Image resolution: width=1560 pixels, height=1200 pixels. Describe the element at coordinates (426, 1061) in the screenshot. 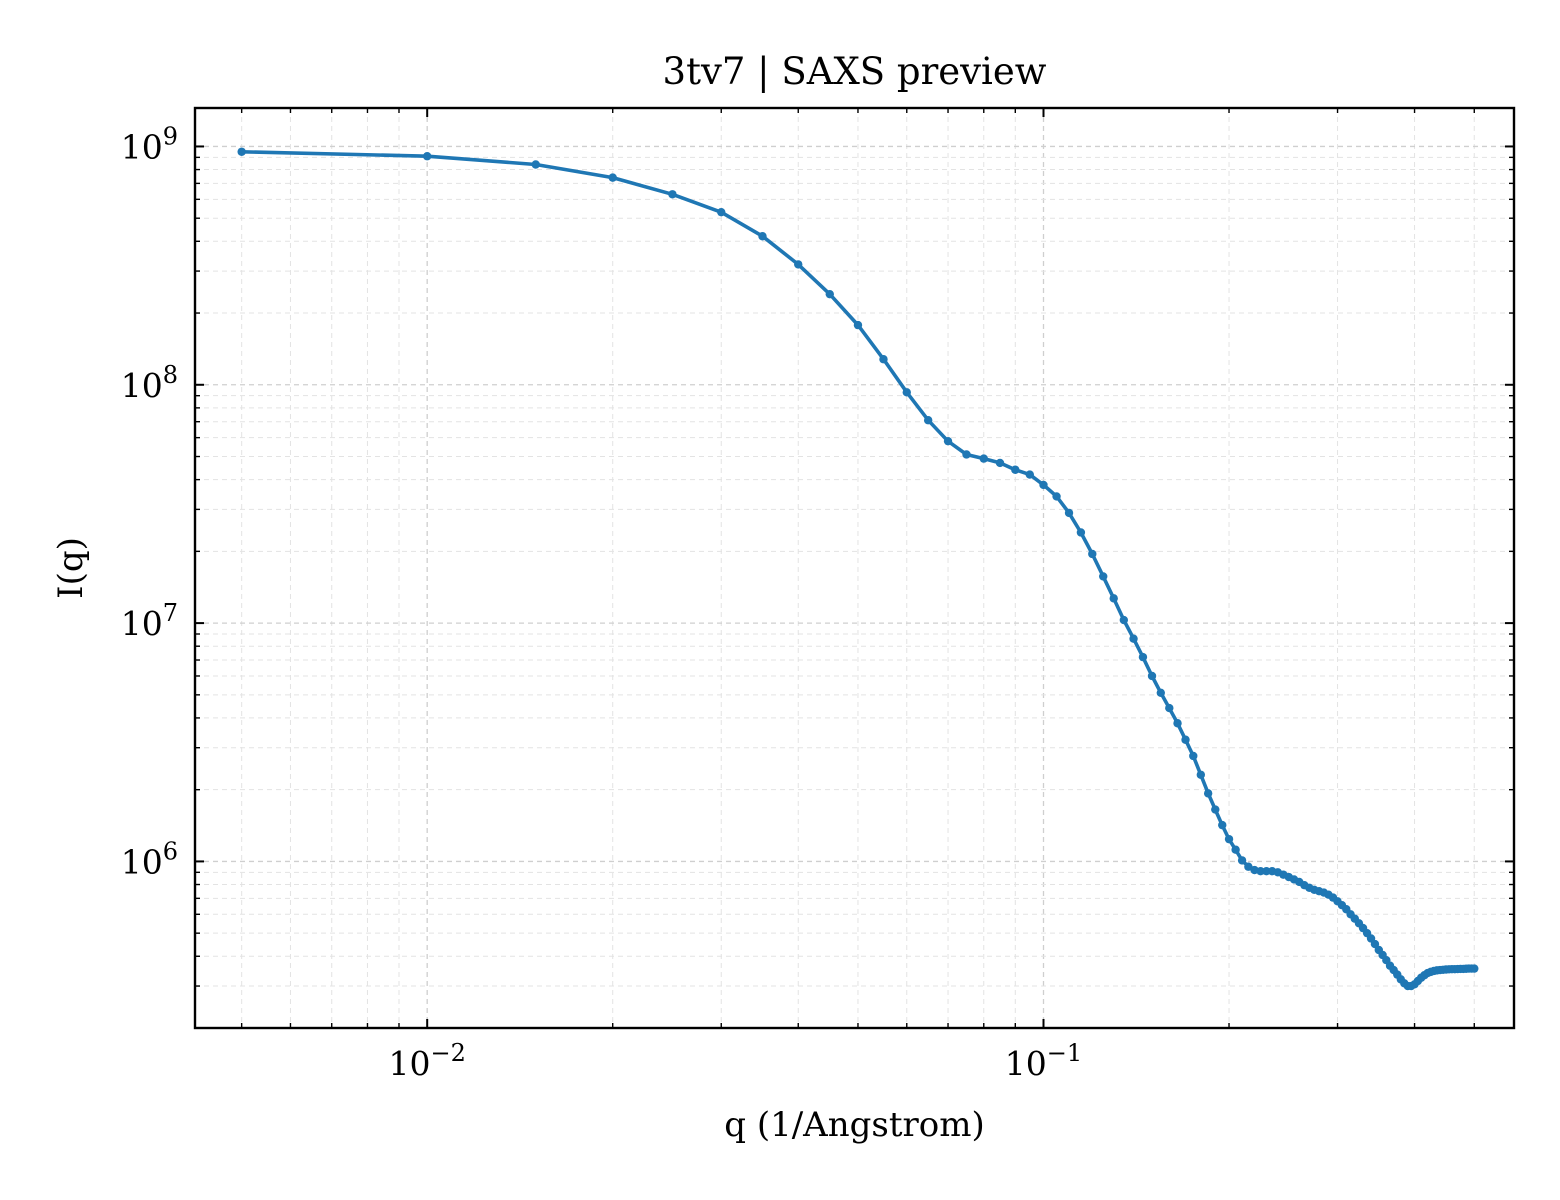

I see `x-tick-label: 10⁻²` at that location.